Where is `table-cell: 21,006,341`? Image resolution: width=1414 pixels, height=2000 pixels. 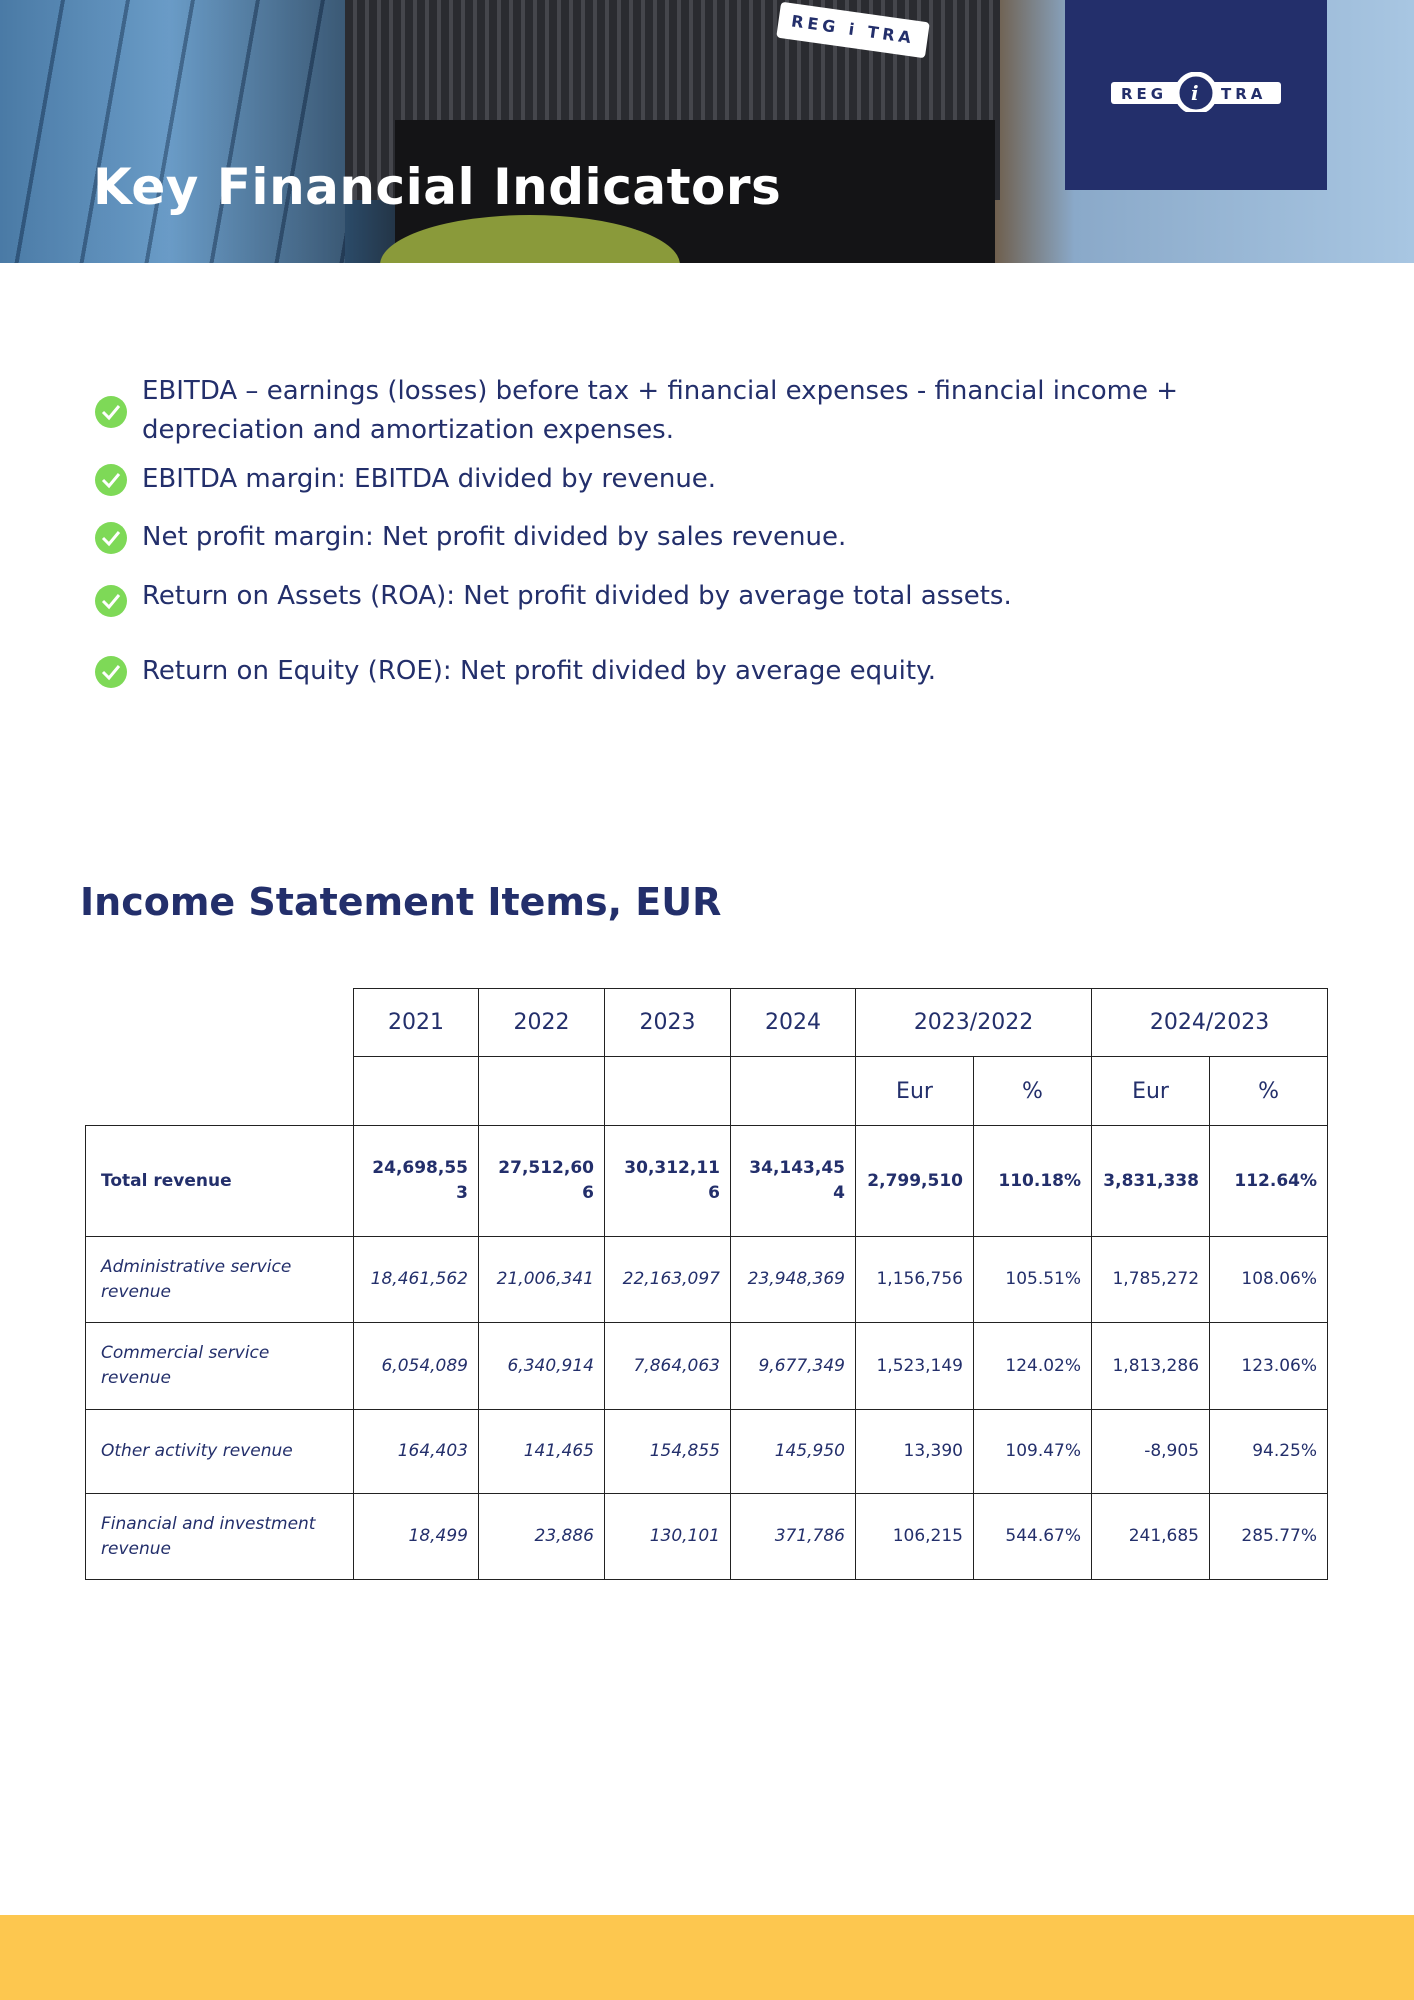
table-cell: 21,006,341 is located at coordinates (541, 1279).